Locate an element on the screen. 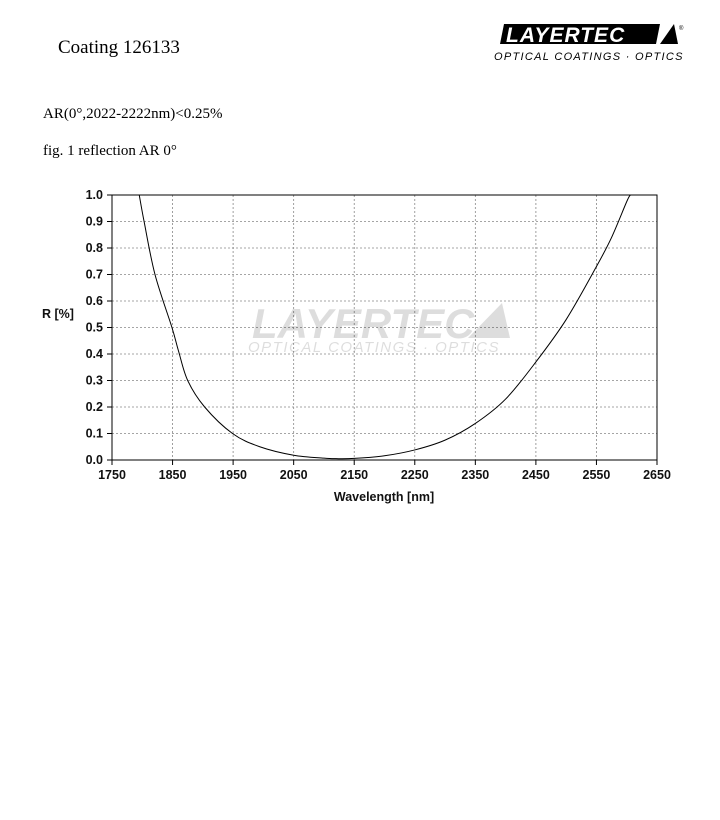  y-tick-label: 0.8 is located at coordinates (94, 248).